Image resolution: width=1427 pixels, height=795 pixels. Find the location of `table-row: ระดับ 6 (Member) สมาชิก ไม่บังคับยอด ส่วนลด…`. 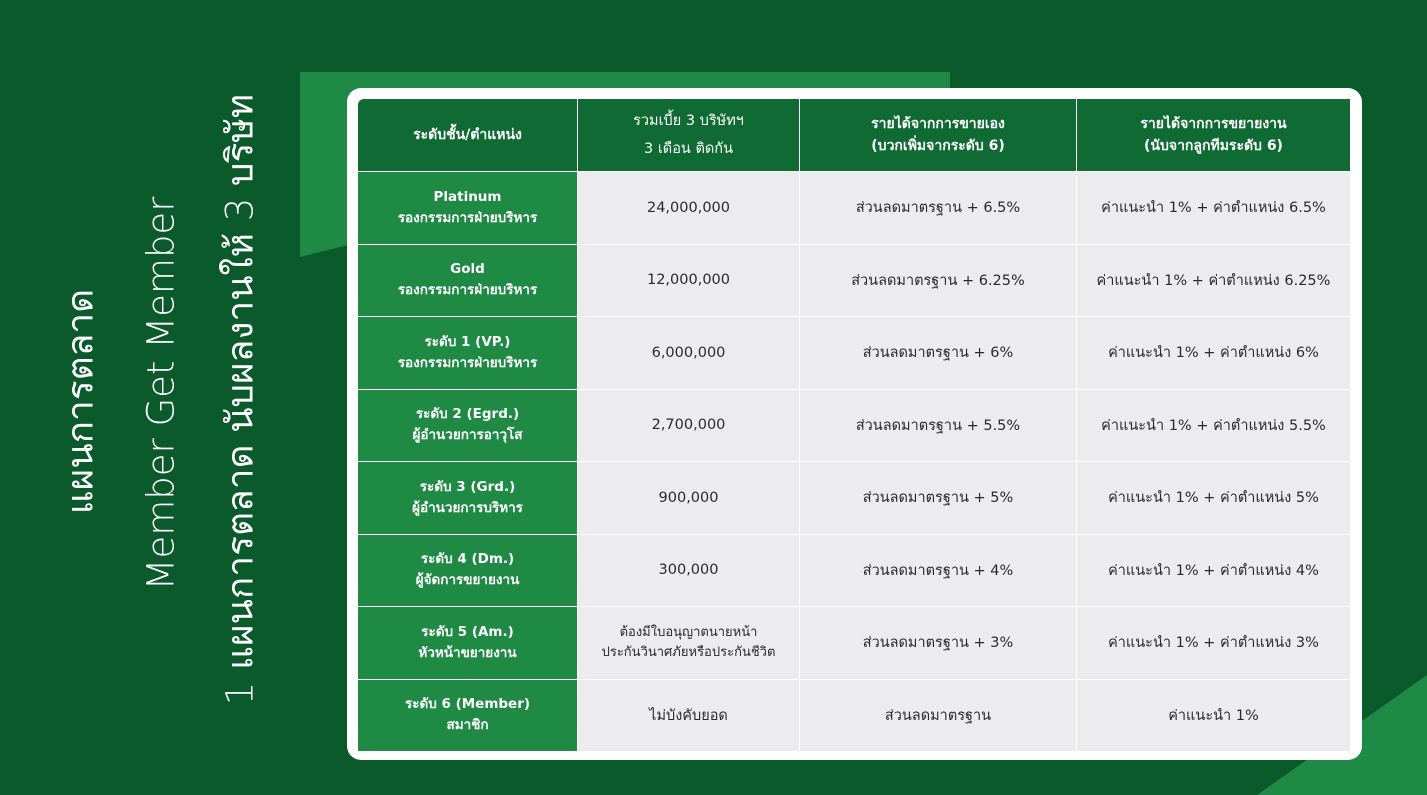

table-row: ระดับ 6 (Member) สมาชิก ไม่บังคับยอด ส่วนลด… is located at coordinates (854, 715).